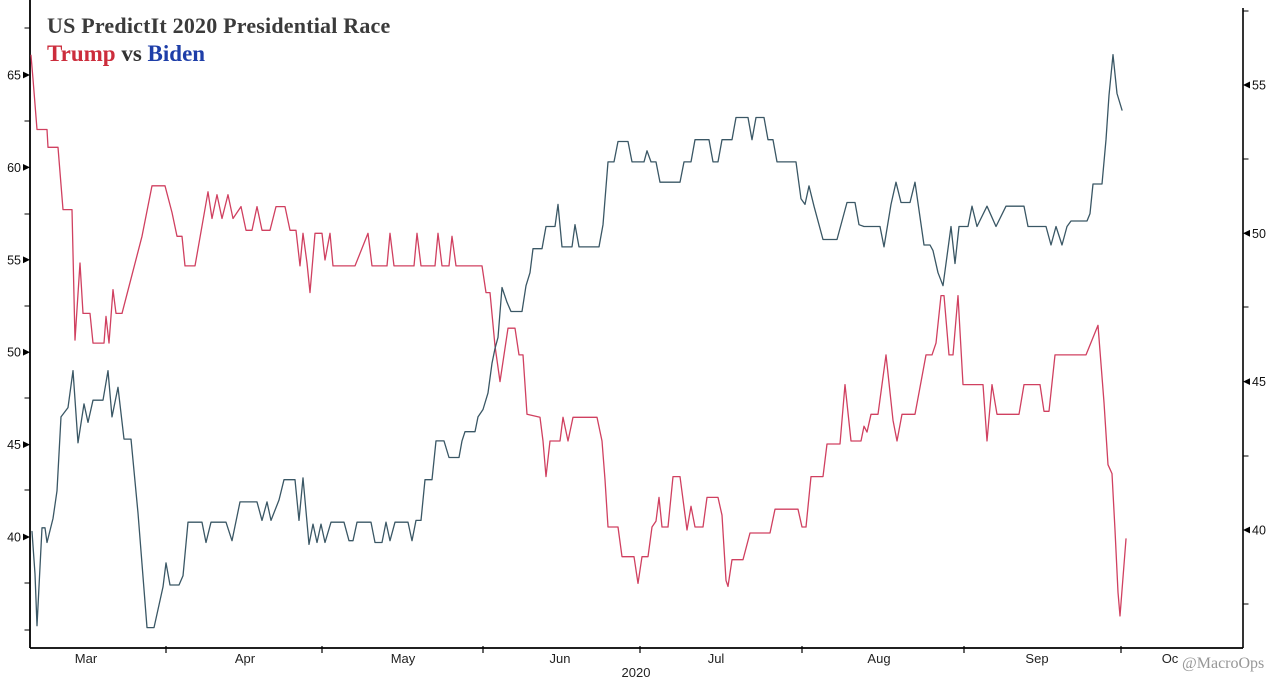 The image size is (1266, 679). What do you see at coordinates (14, 353) in the screenshot?
I see `left-axis-tick-label: 50` at bounding box center [14, 353].